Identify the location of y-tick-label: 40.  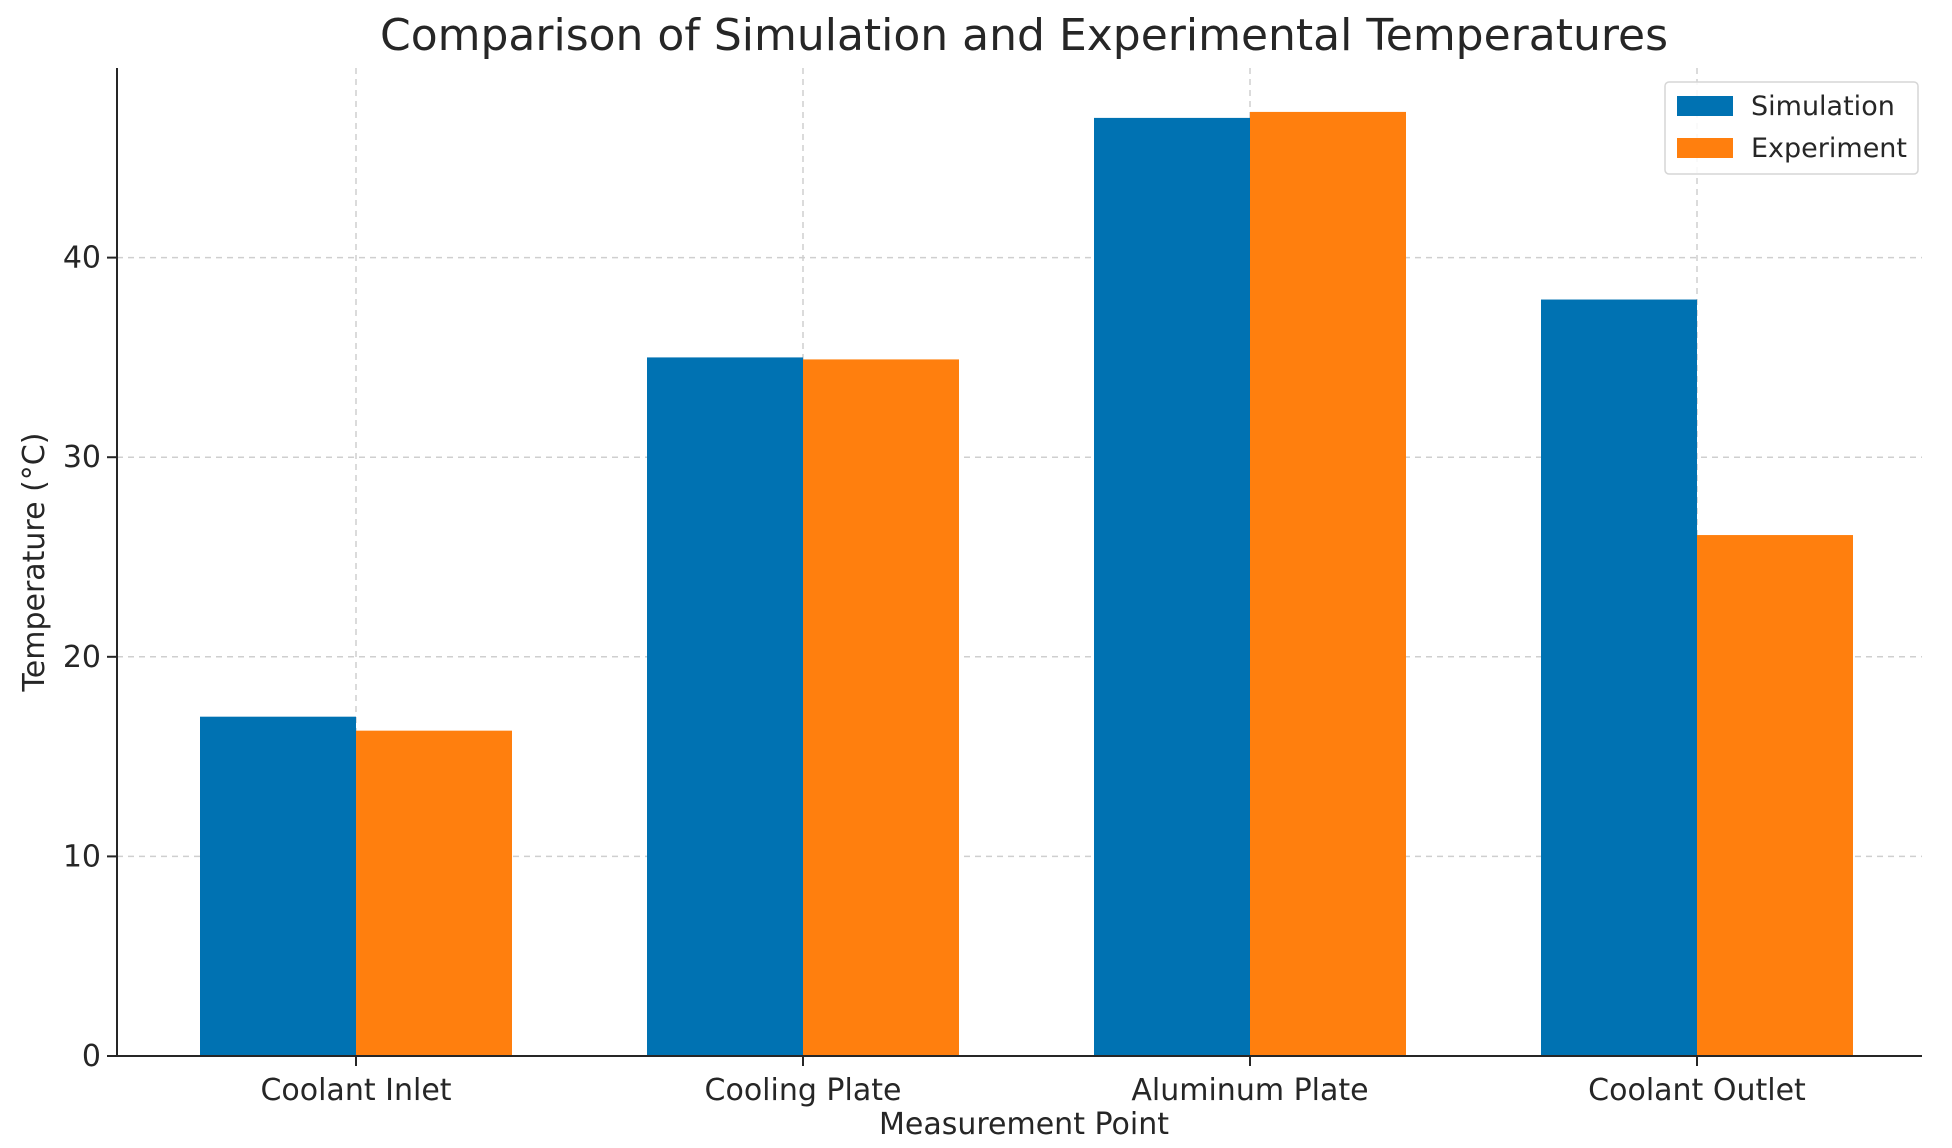
(82, 258).